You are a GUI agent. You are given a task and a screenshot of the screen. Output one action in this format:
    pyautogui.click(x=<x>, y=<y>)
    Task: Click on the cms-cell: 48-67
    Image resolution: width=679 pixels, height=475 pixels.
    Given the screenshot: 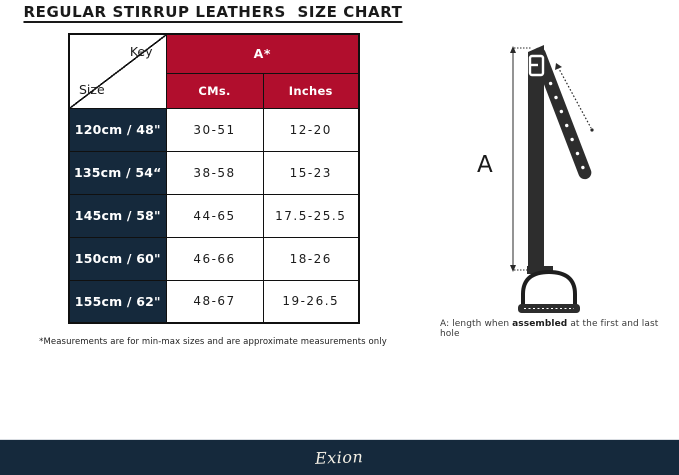 What is the action you would take?
    pyautogui.click(x=214, y=301)
    